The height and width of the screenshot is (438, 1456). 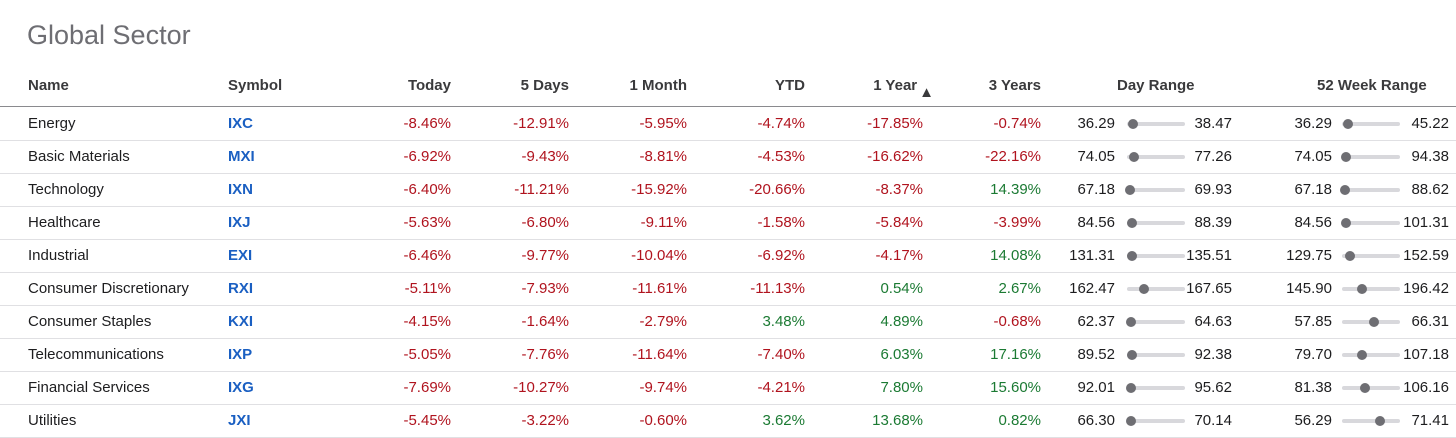 I want to click on change-1-year: 4.89%, so click(x=901, y=321).